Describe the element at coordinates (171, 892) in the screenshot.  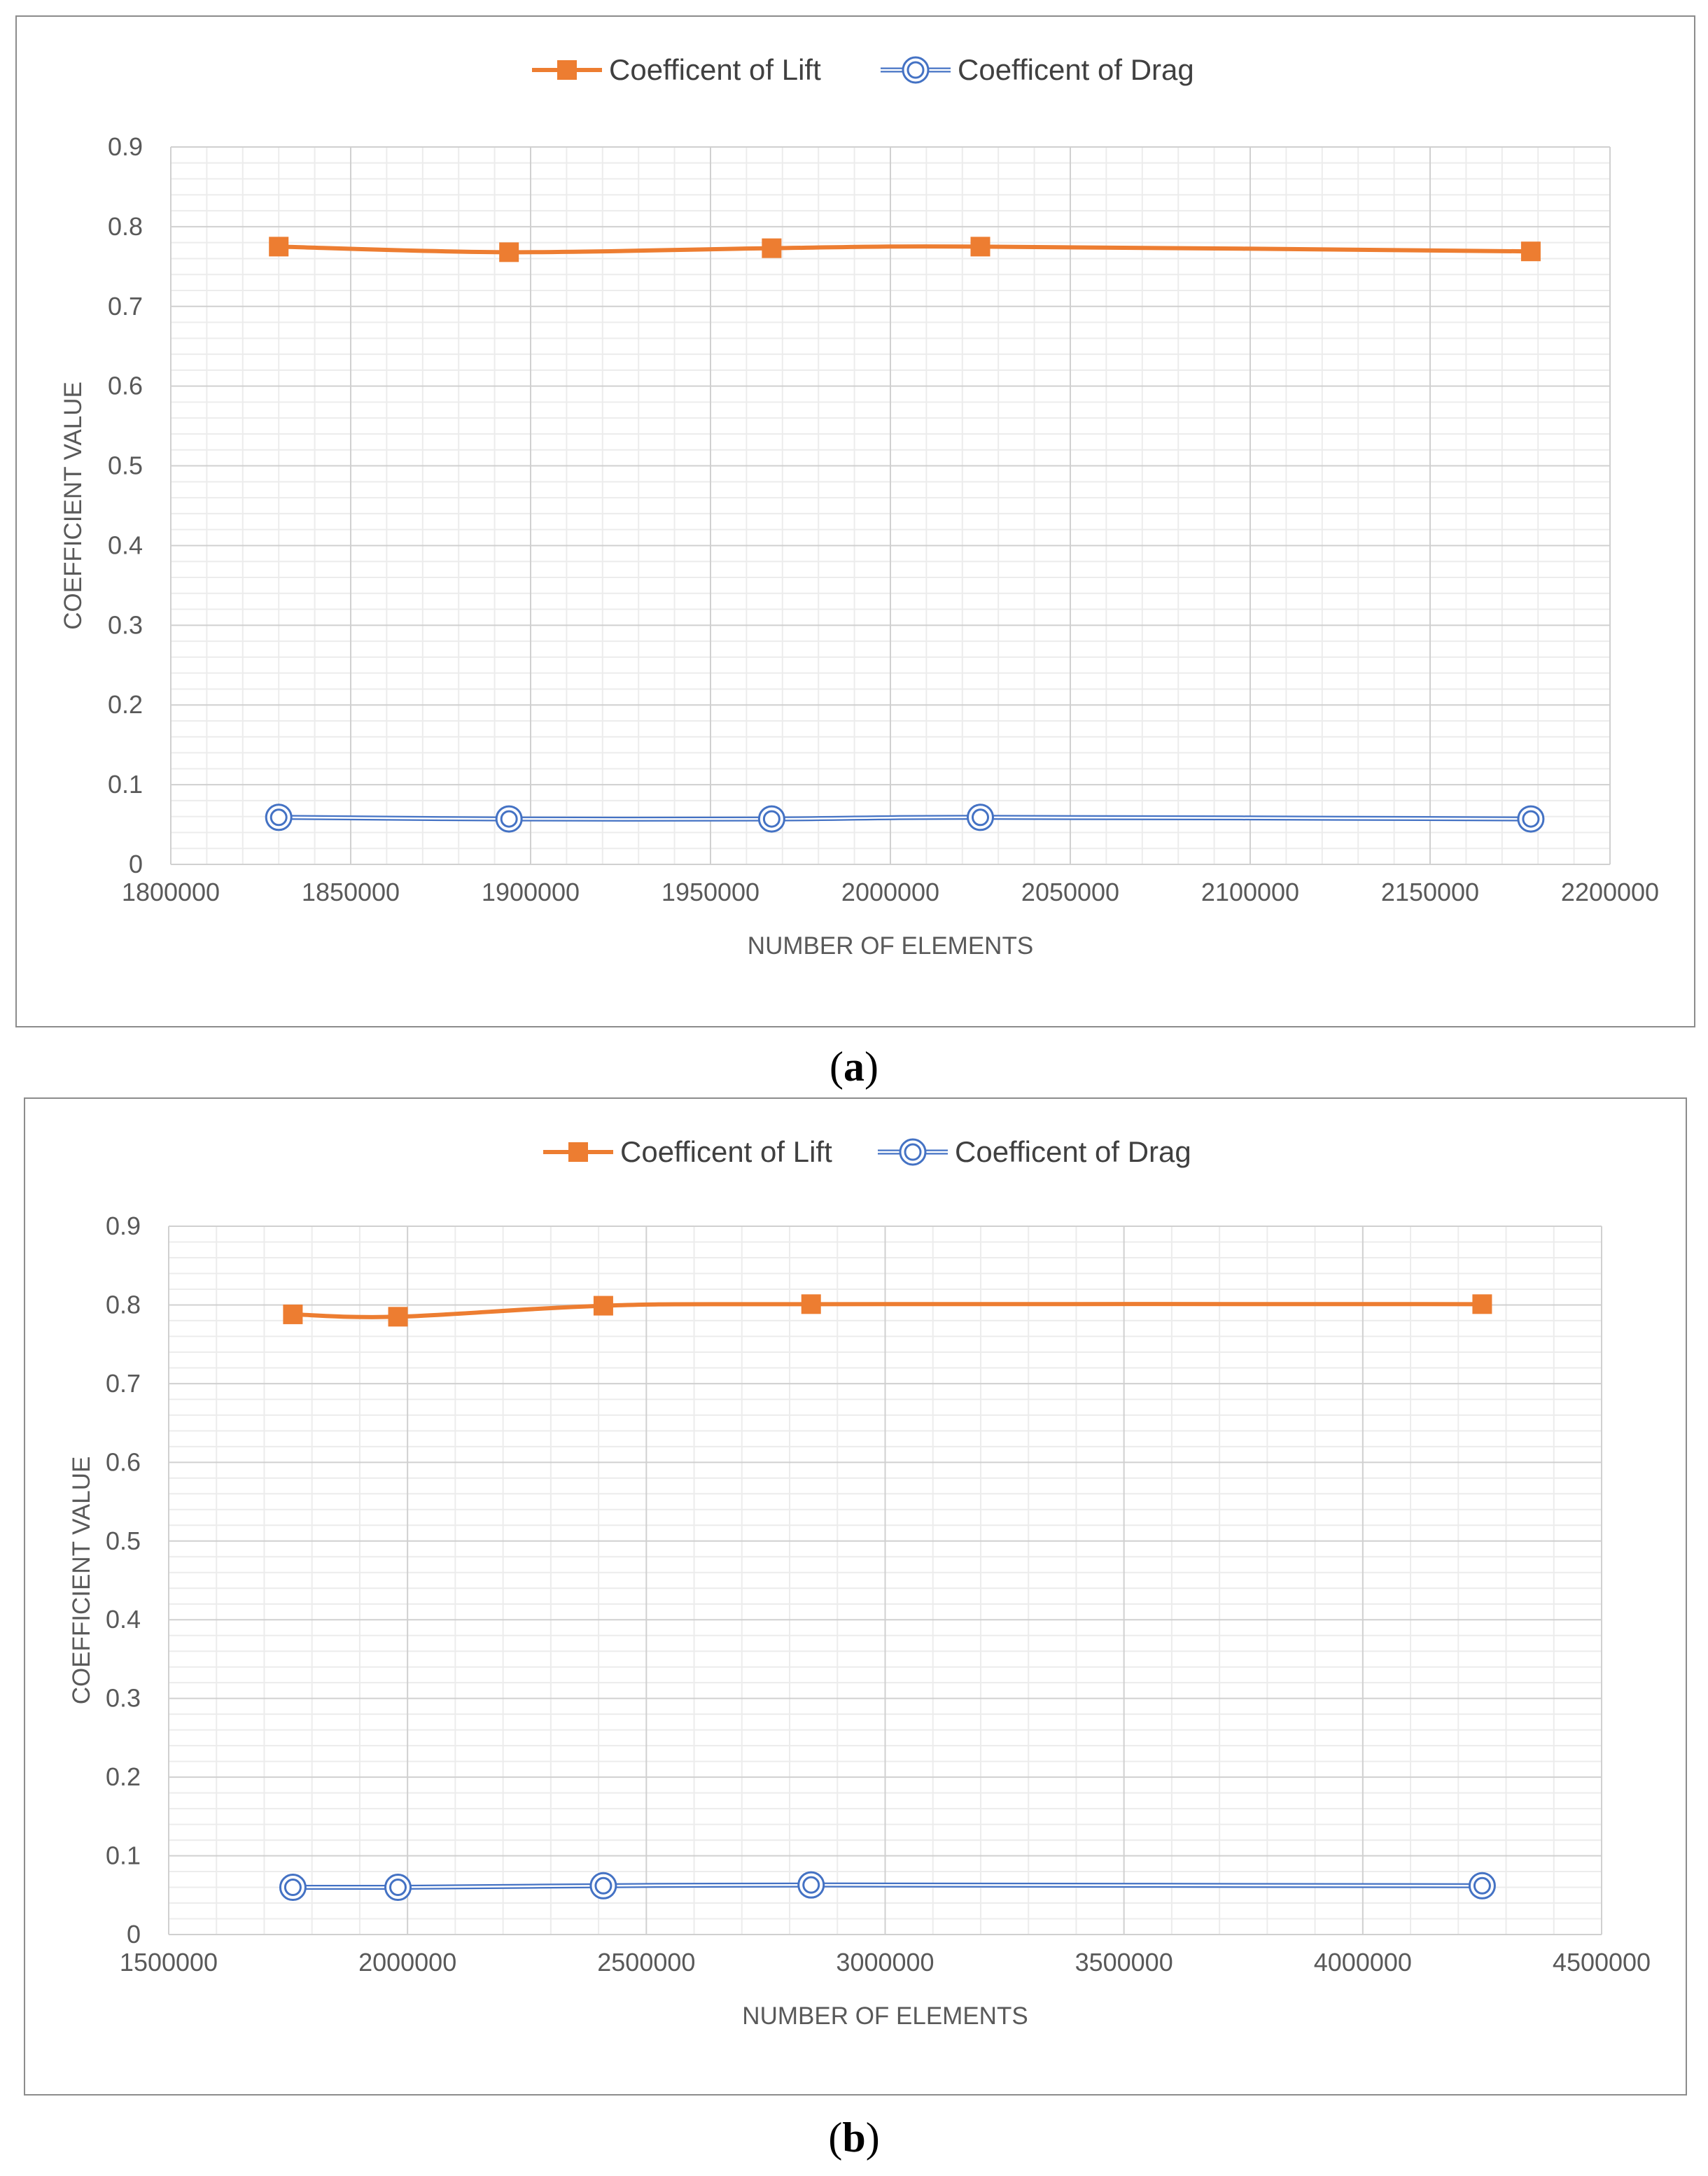
I see `x-tick-label: 1800000` at that location.